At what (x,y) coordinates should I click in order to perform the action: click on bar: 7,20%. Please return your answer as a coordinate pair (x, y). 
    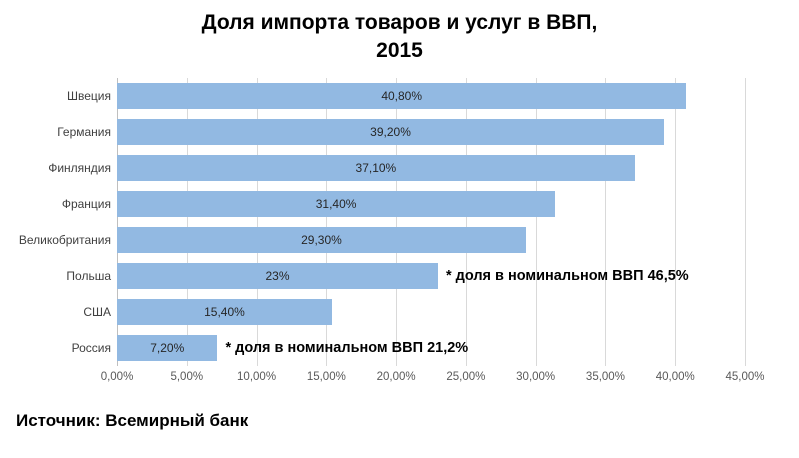
    Looking at the image, I should click on (167, 348).